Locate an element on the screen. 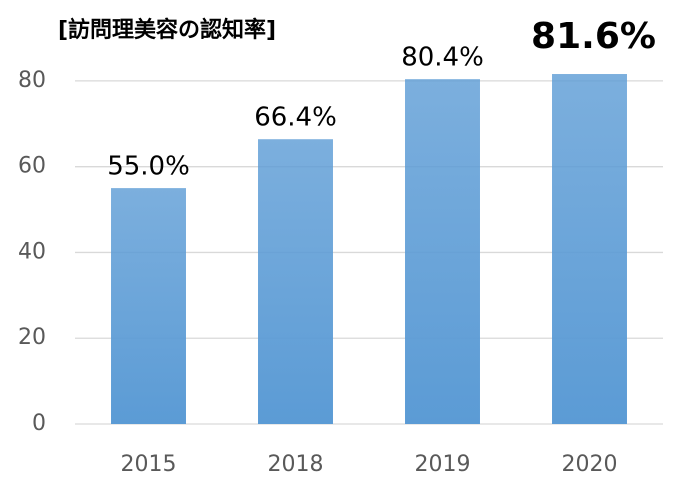 Image resolution: width=690 pixels, height=496 pixels. x-tick-label: 2015 is located at coordinates (149, 464).